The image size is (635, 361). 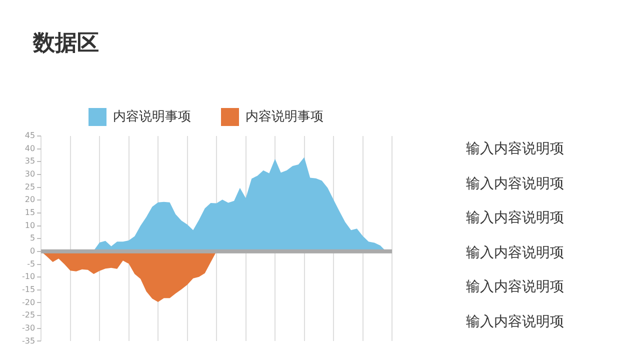 What do you see at coordinates (30, 161) in the screenshot?
I see `y-tick-label: 35` at bounding box center [30, 161].